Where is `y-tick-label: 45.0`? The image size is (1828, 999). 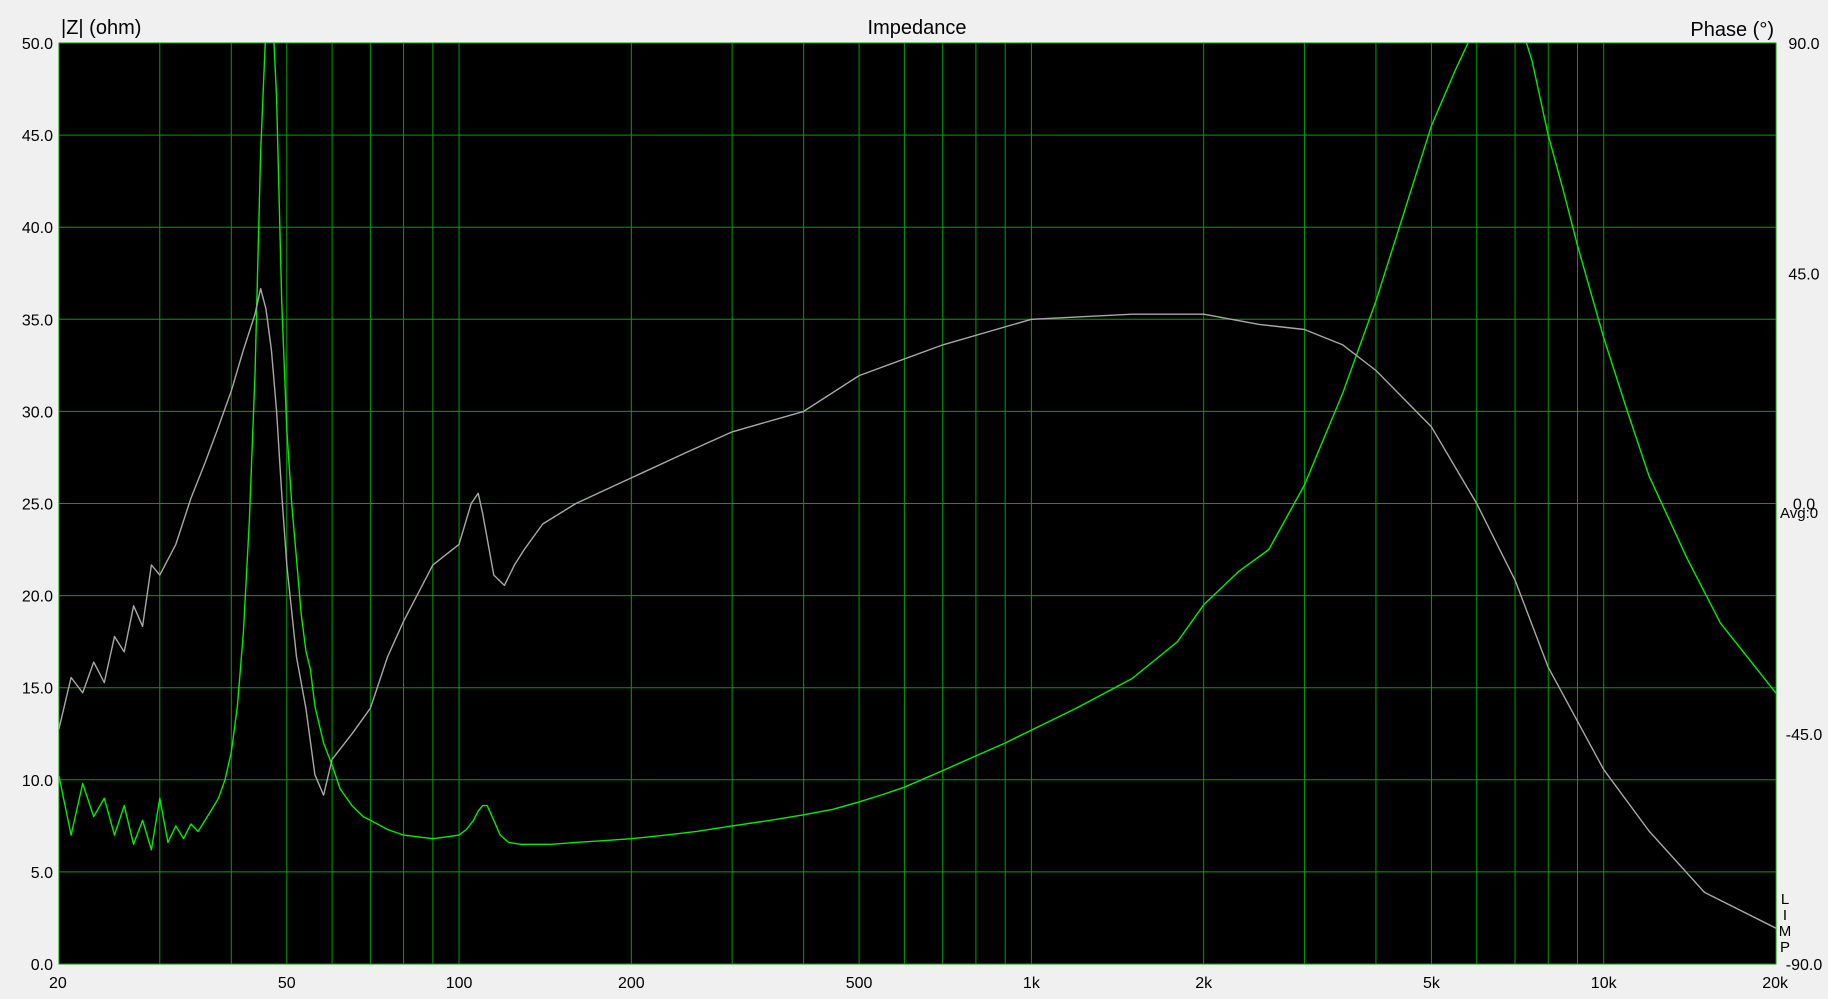
y-tick-label: 45.0 is located at coordinates (37, 136).